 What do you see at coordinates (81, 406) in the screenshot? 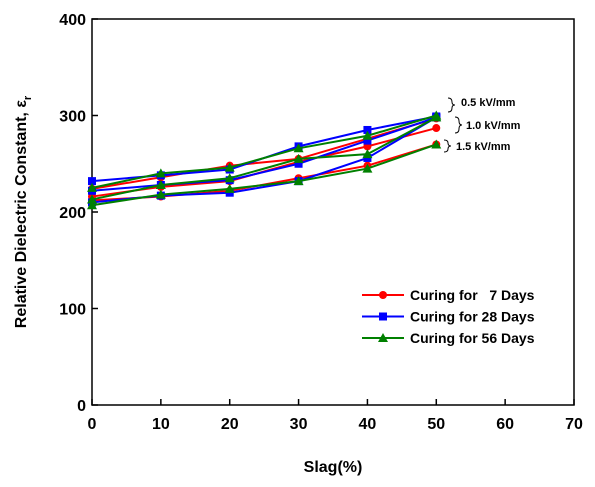
I see `y-tick-label: 0` at bounding box center [81, 406].